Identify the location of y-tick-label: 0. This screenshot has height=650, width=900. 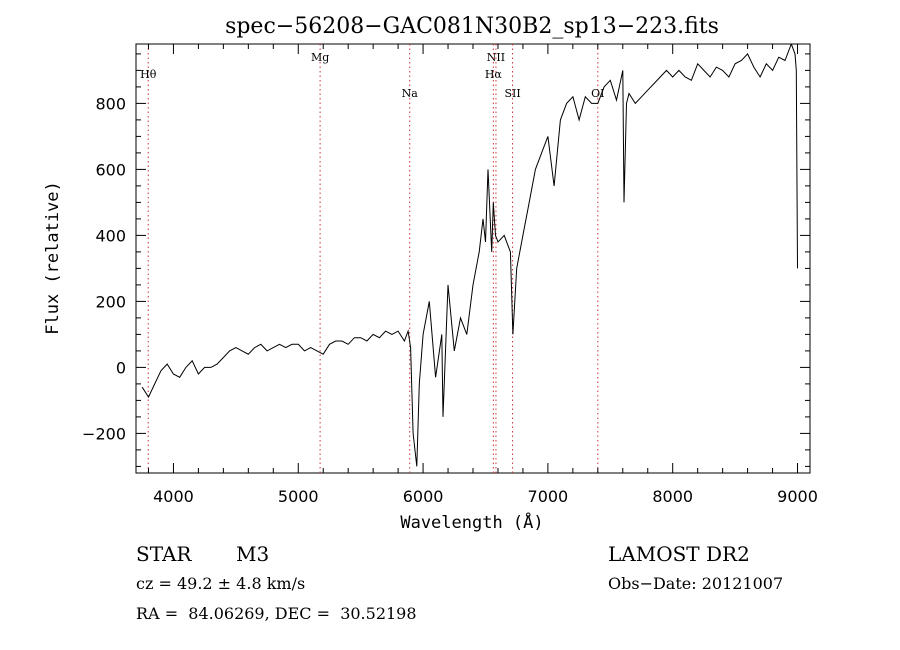
(121, 367).